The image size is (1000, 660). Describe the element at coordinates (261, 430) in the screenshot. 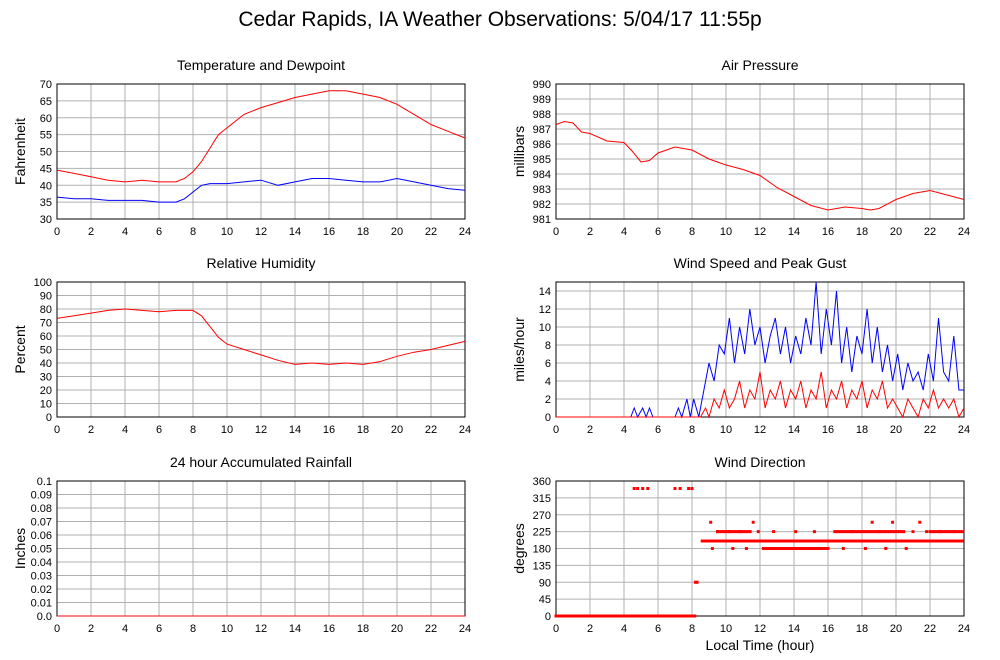

I see `rh-x-tick-label: 12` at that location.